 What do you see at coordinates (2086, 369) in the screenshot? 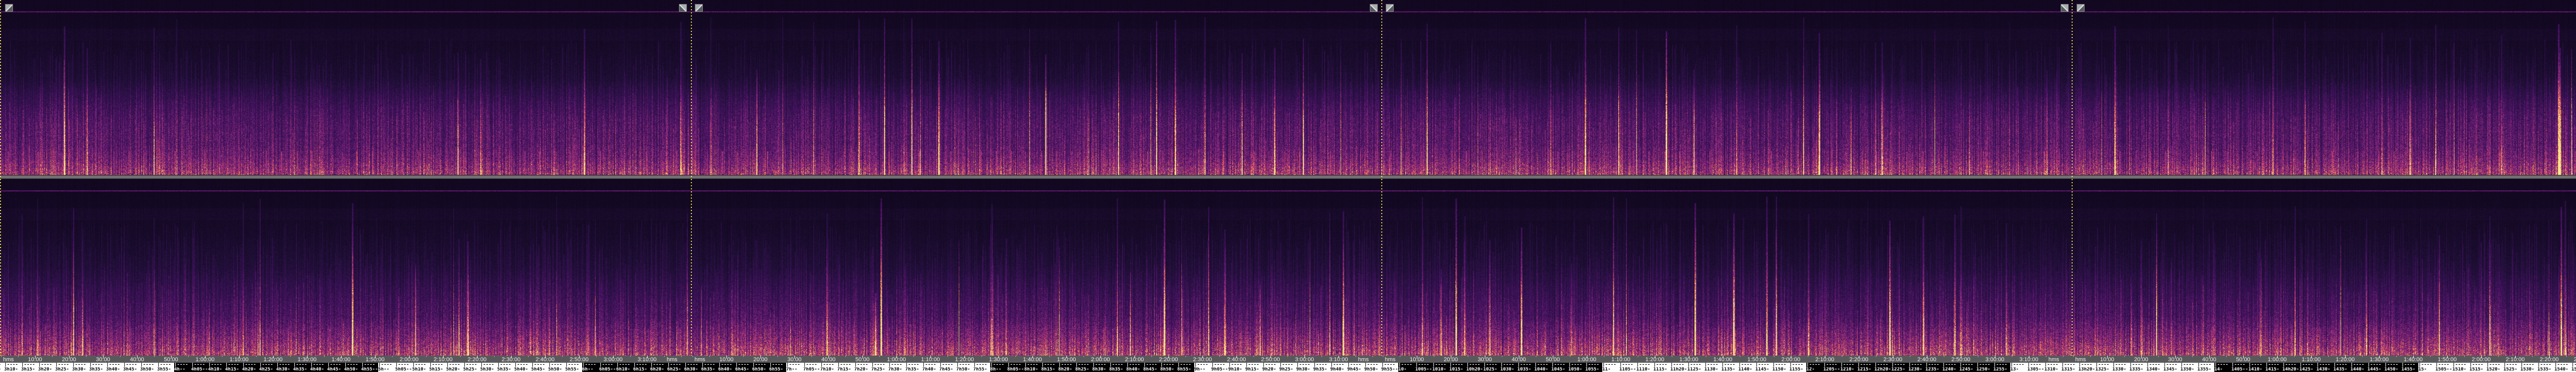
I see `marker-time-label: 13h20-` at bounding box center [2086, 369].